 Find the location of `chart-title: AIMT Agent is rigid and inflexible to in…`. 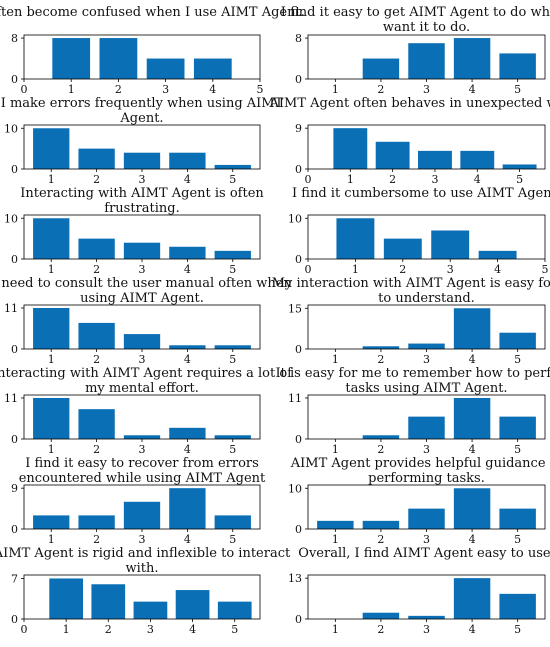

chart-title: AIMT Agent is rigid and inflexible to in… is located at coordinates (145, 561).